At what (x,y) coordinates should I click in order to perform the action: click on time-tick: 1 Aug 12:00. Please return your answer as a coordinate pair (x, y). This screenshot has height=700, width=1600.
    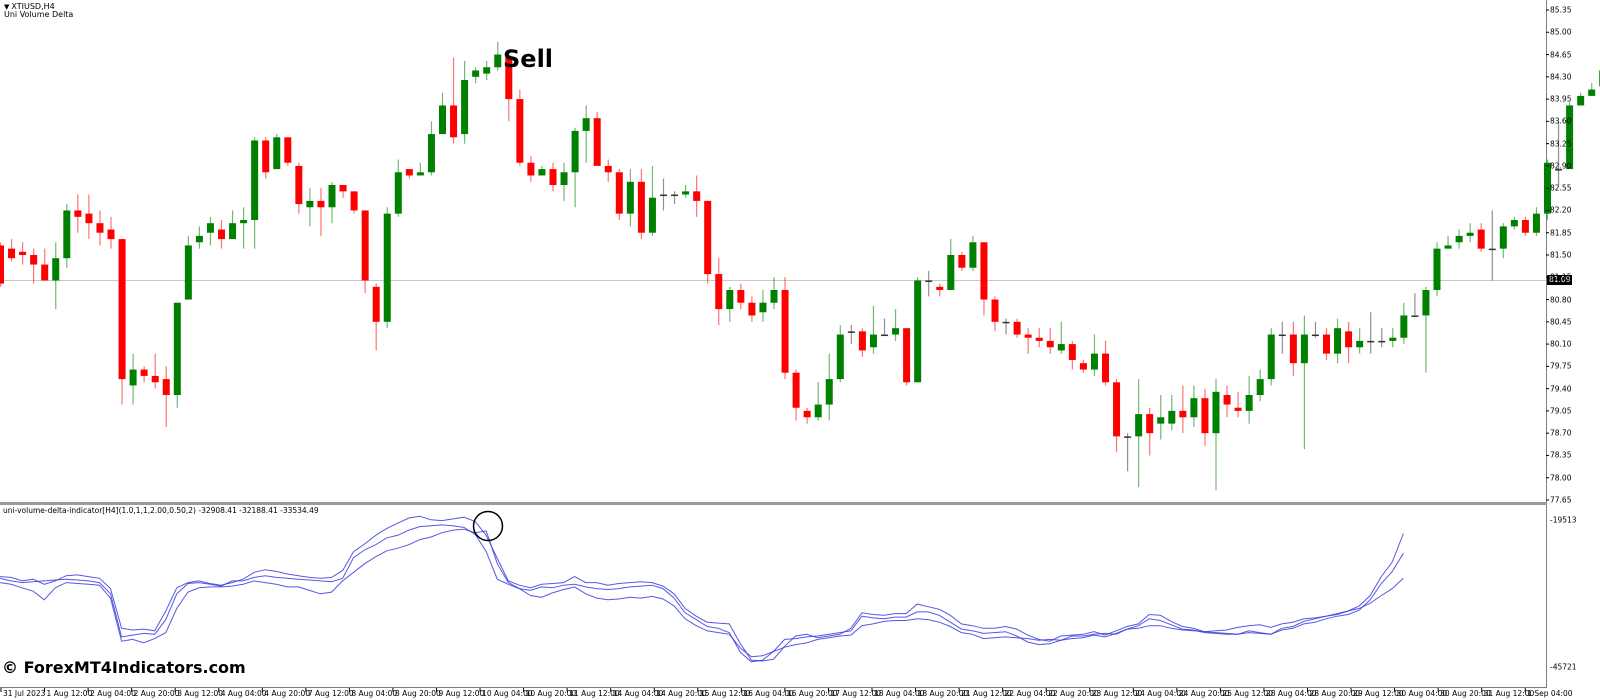
    Looking at the image, I should click on (69, 693).